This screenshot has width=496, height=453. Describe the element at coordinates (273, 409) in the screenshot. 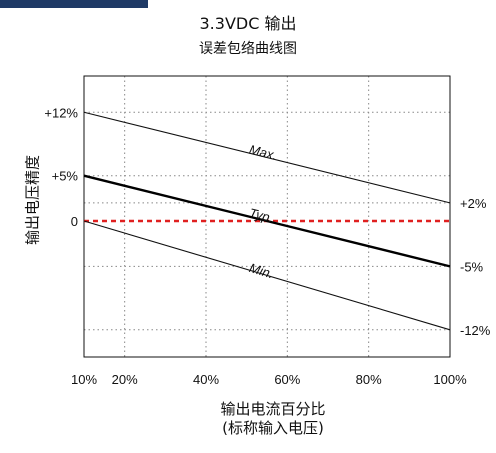

I see `x-axis-label-line1: 输出电流百分比` at that location.